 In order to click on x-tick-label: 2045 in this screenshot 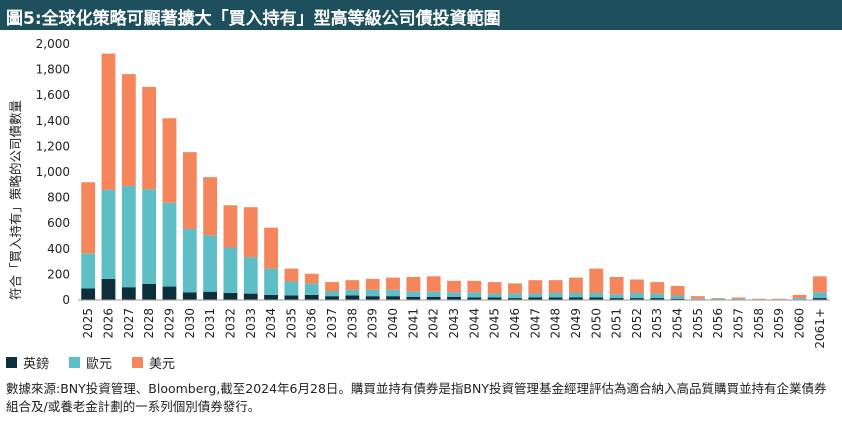, I will do `click(495, 323)`.